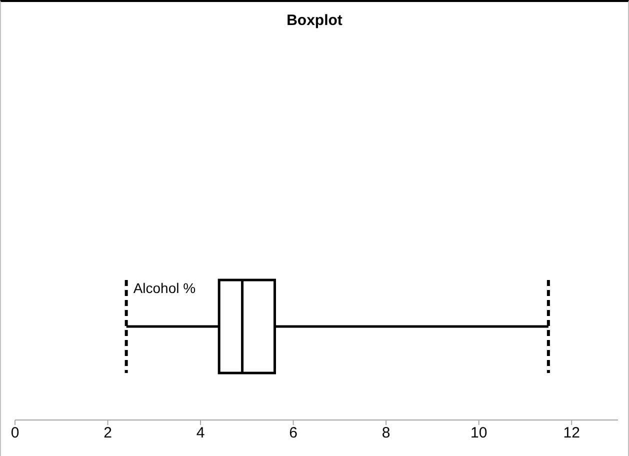 The height and width of the screenshot is (456, 629). Describe the element at coordinates (479, 433) in the screenshot. I see `x-tick-label: 10` at that location.